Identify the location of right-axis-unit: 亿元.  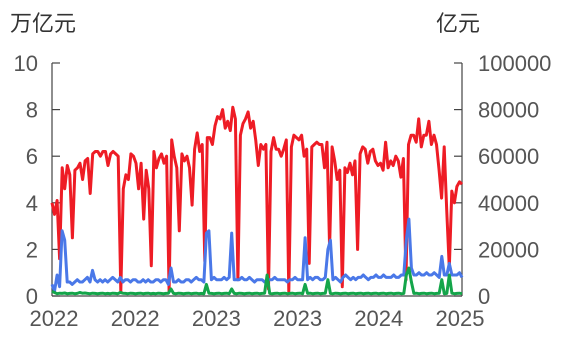
(458, 23).